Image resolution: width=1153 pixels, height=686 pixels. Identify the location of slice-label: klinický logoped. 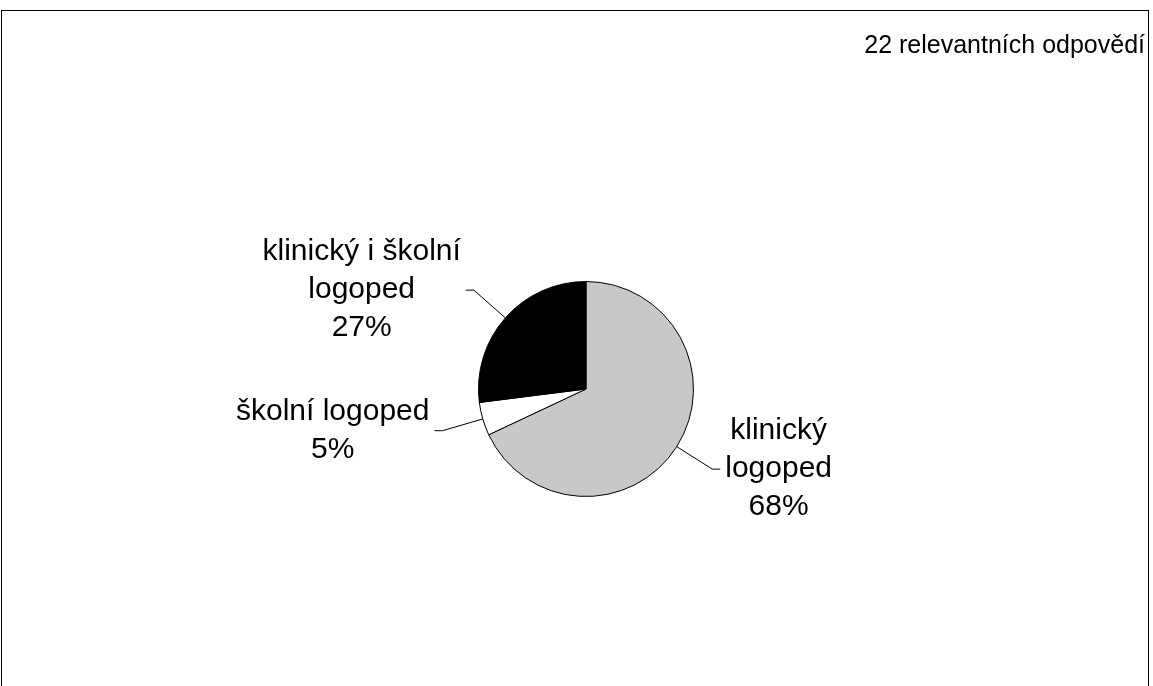
(778, 448).